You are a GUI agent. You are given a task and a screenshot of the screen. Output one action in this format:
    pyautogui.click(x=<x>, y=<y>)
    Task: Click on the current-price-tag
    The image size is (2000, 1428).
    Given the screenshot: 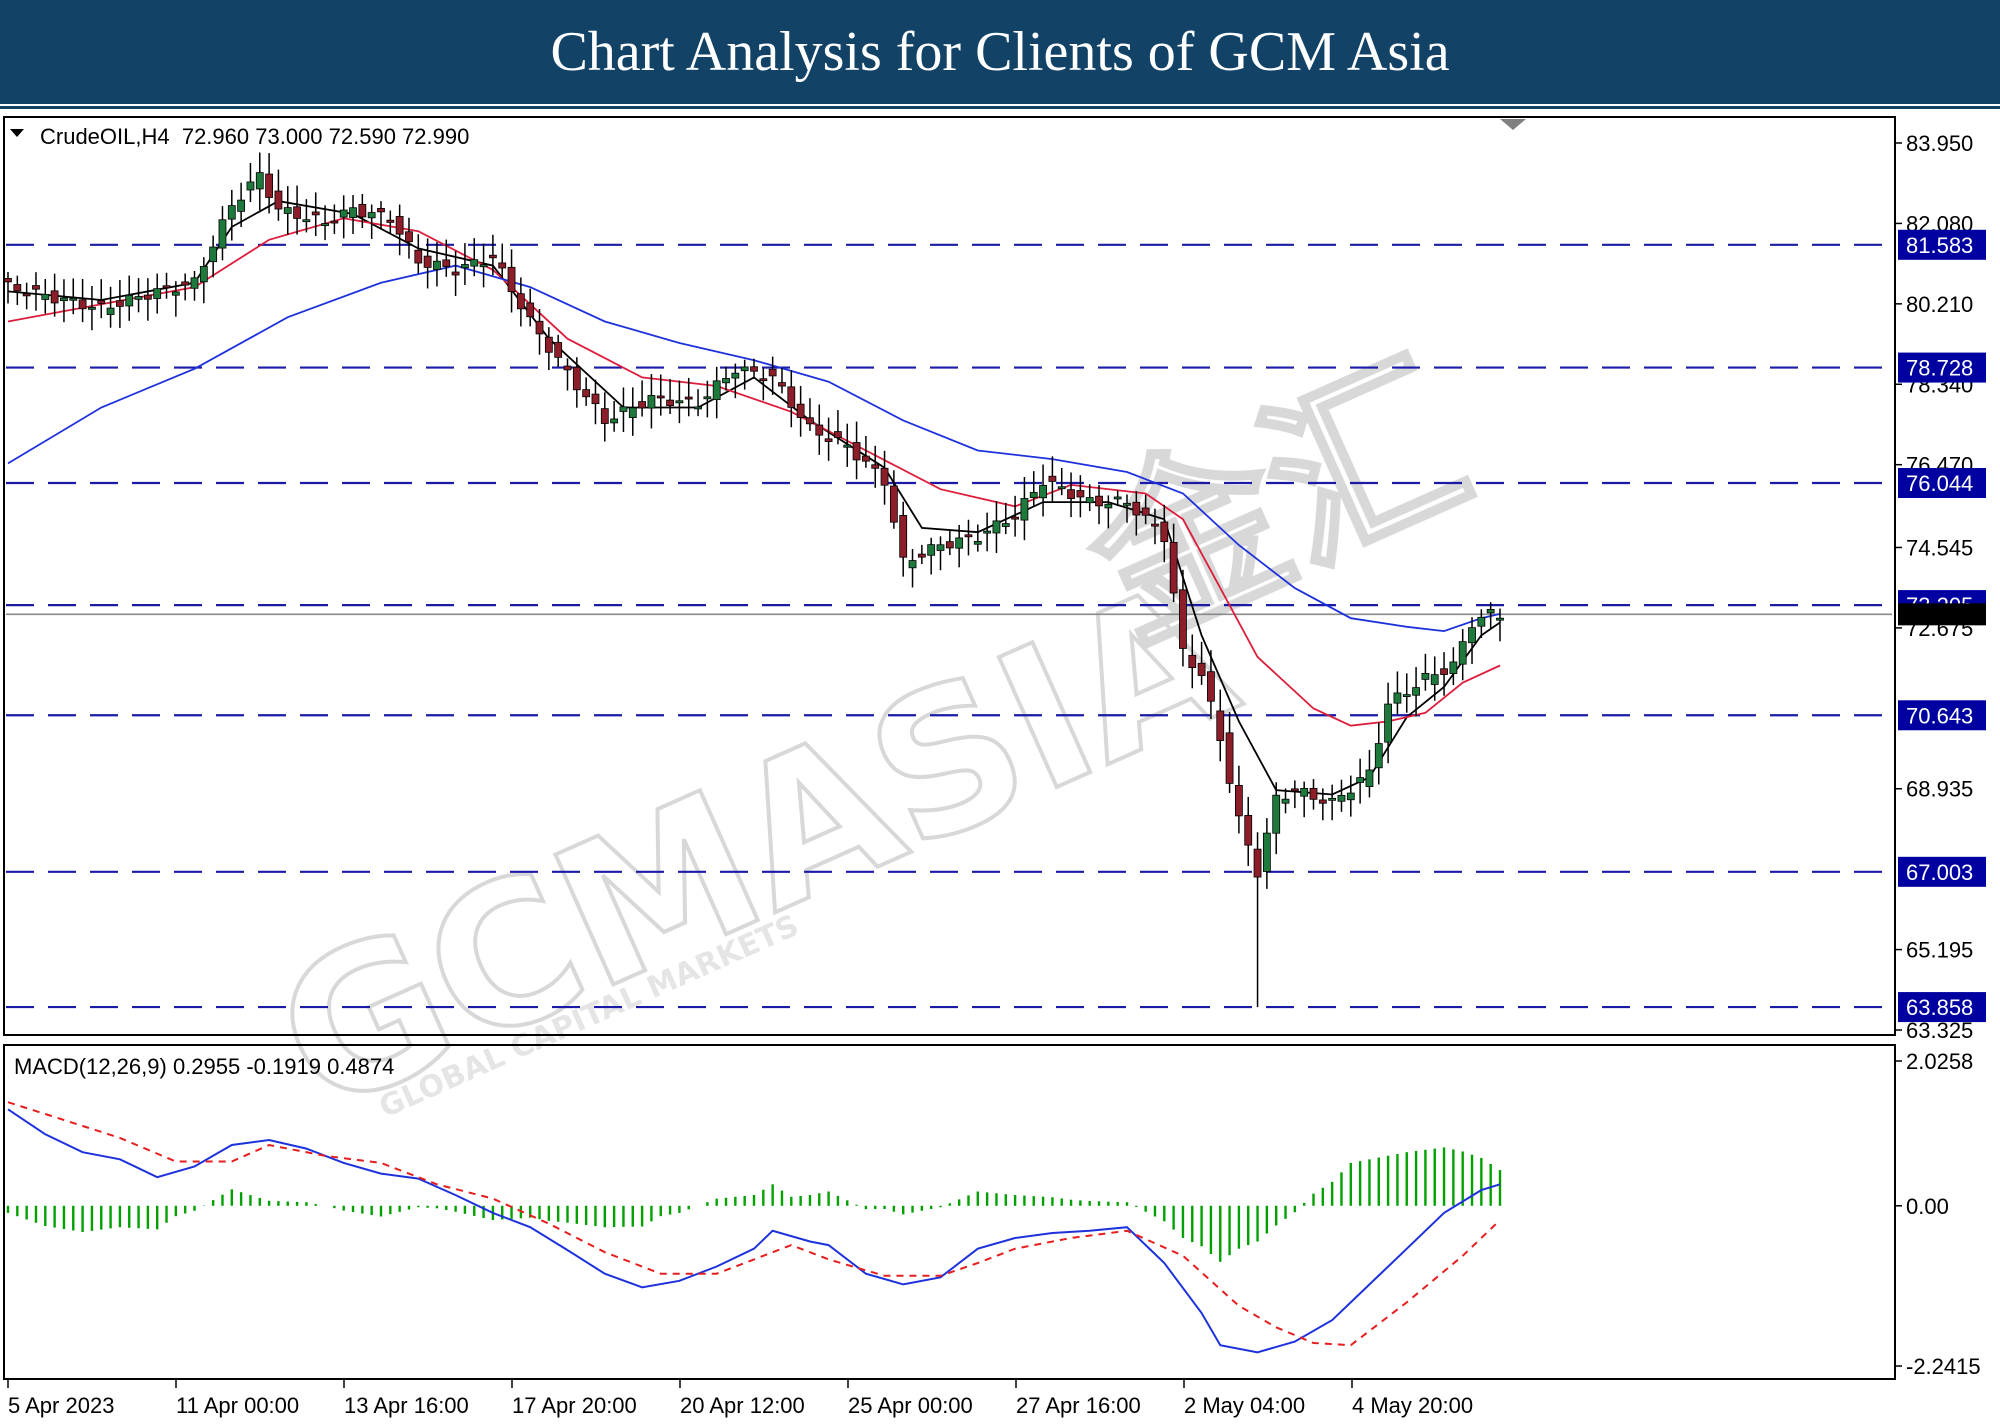 What is the action you would take?
    pyautogui.click(x=1942, y=614)
    